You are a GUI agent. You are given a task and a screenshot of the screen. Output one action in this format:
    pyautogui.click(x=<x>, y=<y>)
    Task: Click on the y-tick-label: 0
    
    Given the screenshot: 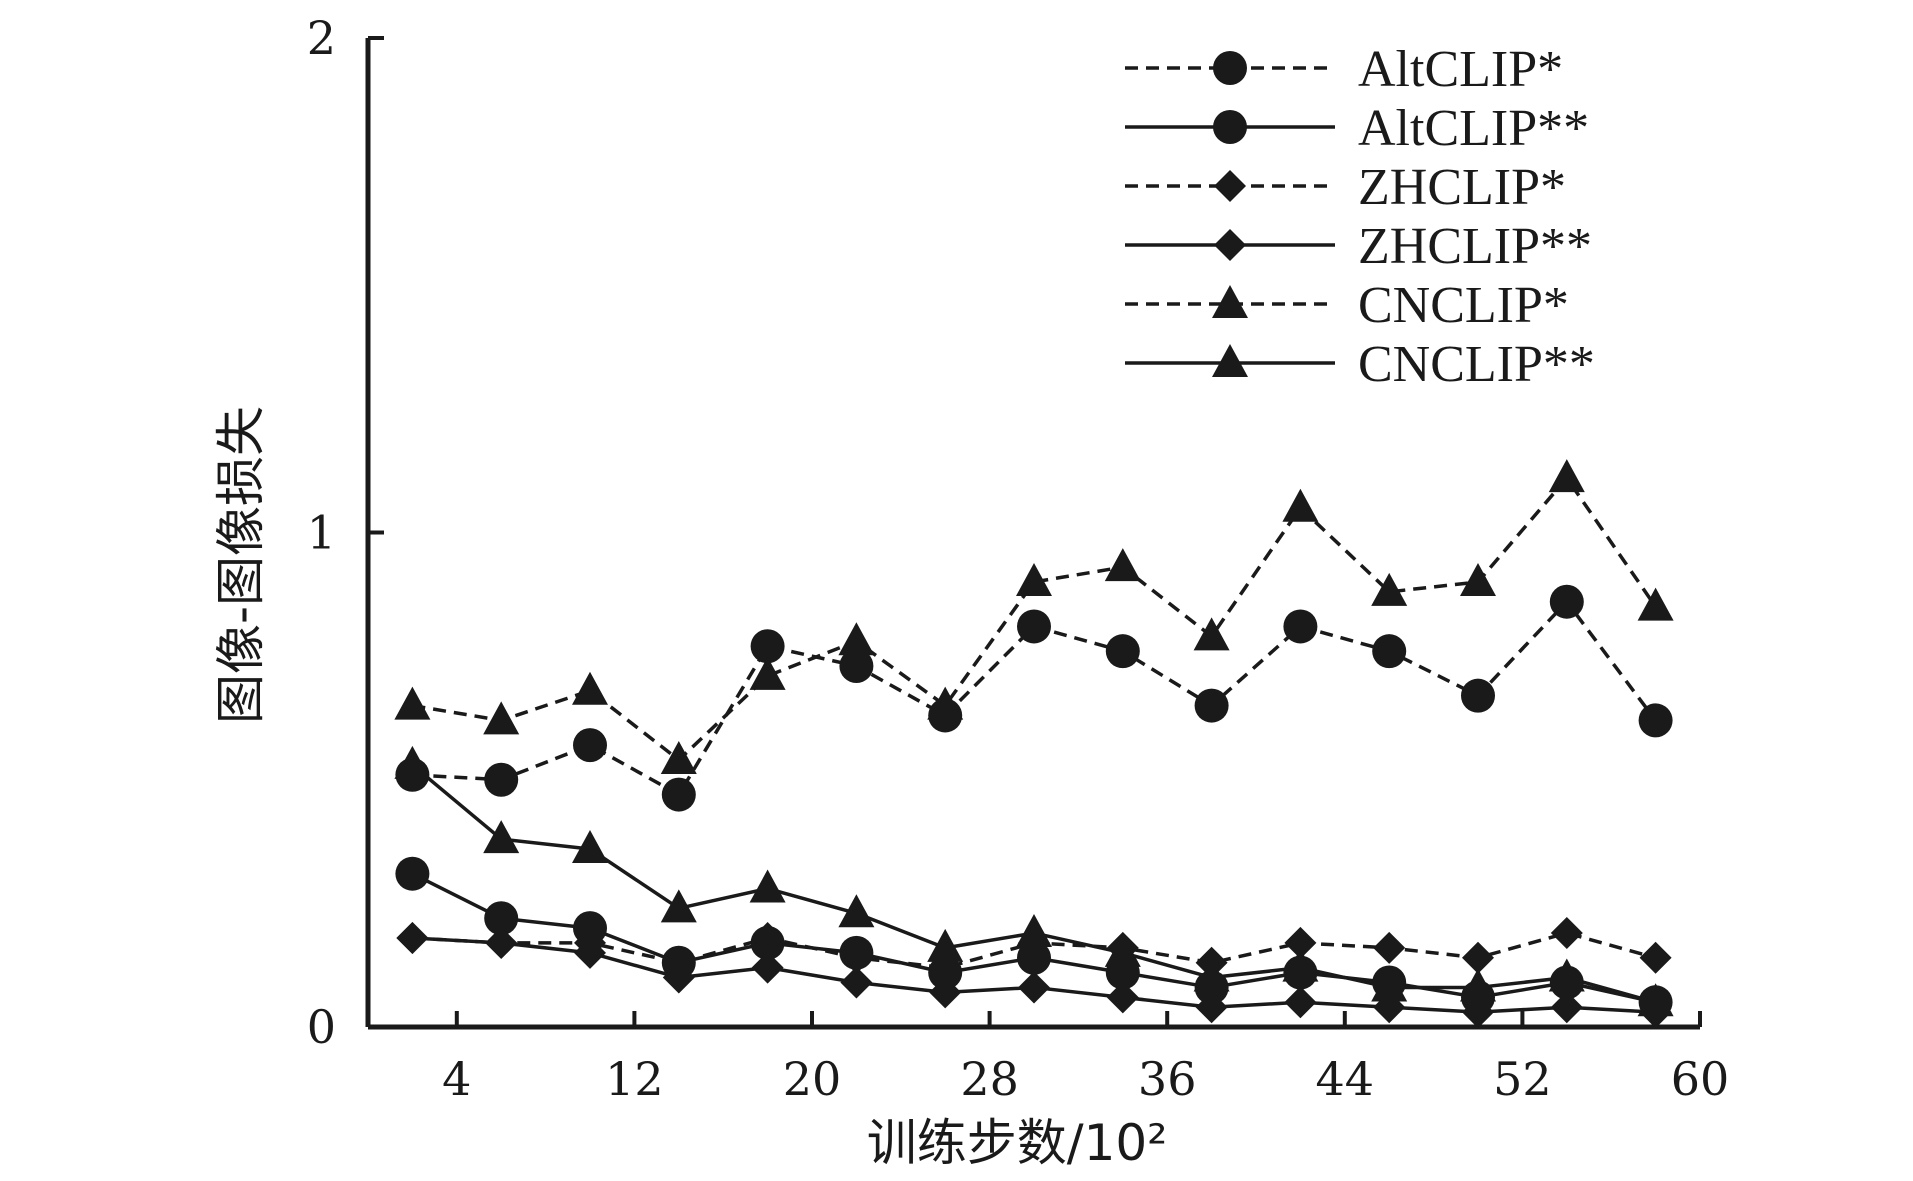 What is the action you would take?
    pyautogui.click(x=321, y=1027)
    